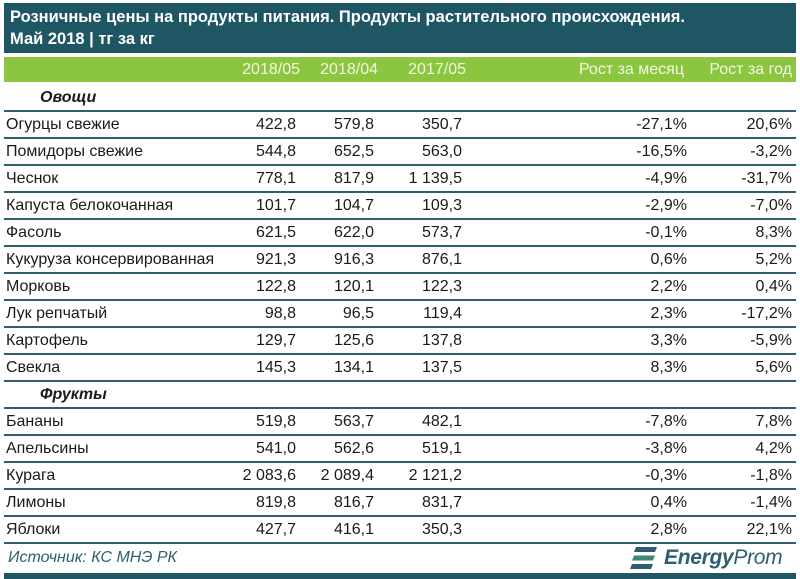 The height and width of the screenshot is (579, 800). Describe the element at coordinates (441, 448) in the screenshot. I see `price-2017-05: 519,1` at that location.